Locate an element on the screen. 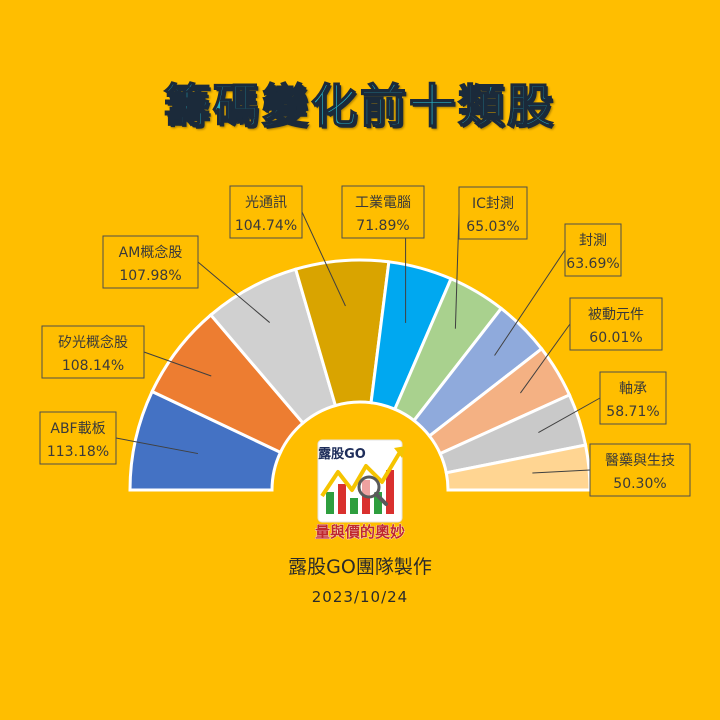 The width and height of the screenshot is (720, 720). category-label: 封測 is located at coordinates (593, 241).